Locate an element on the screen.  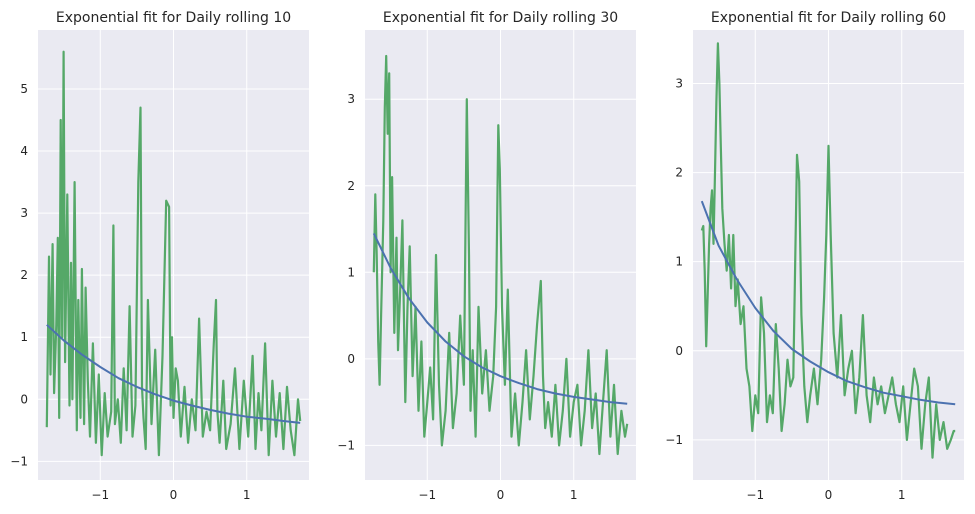
y-tick-label: 4 is located at coordinates (24, 151).